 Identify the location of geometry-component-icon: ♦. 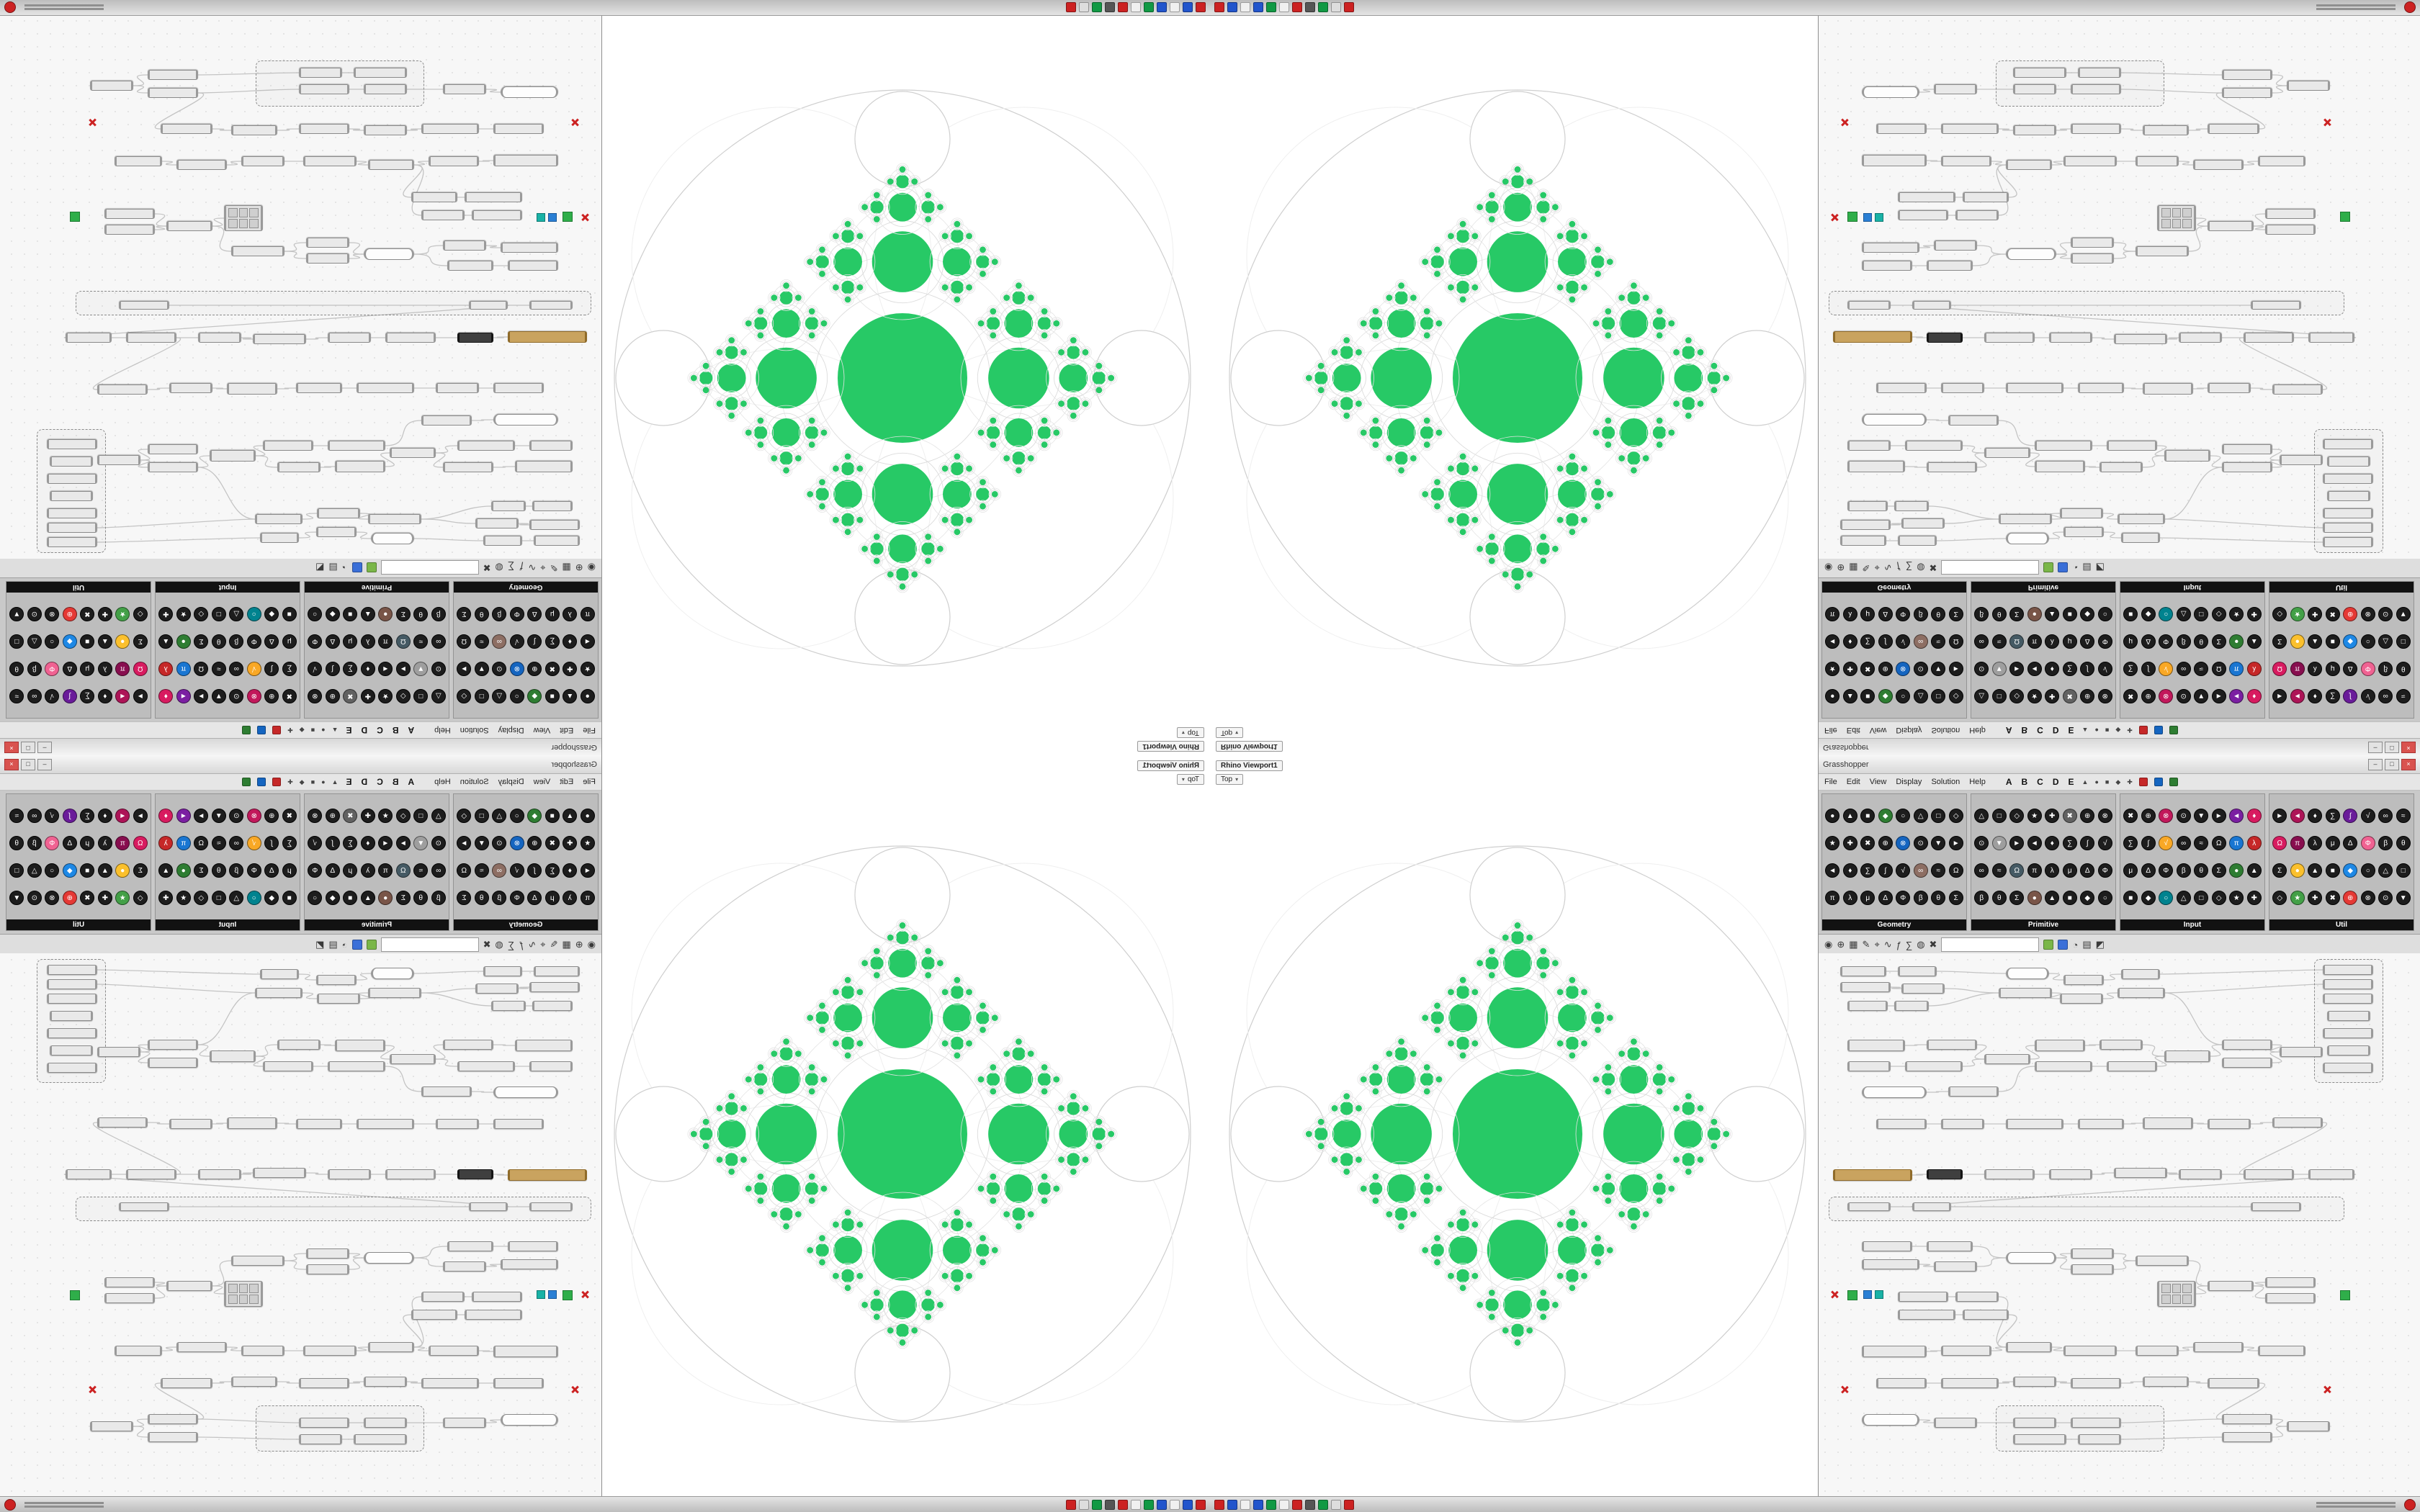
(1849, 870).